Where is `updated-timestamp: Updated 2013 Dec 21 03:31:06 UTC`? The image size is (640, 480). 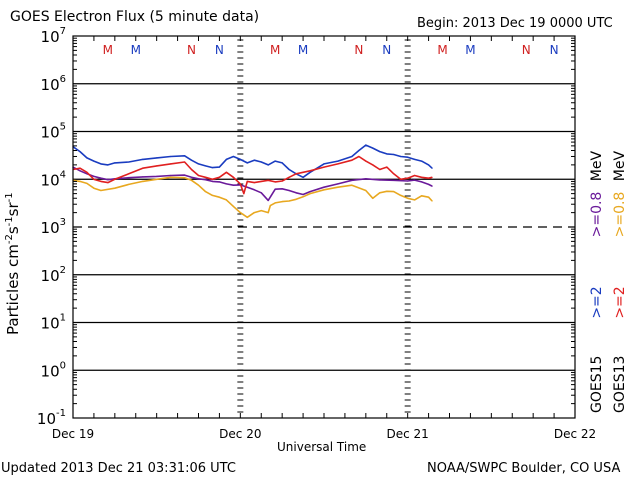
updated-timestamp: Updated 2013 Dec 21 03:31:06 UTC is located at coordinates (118, 468).